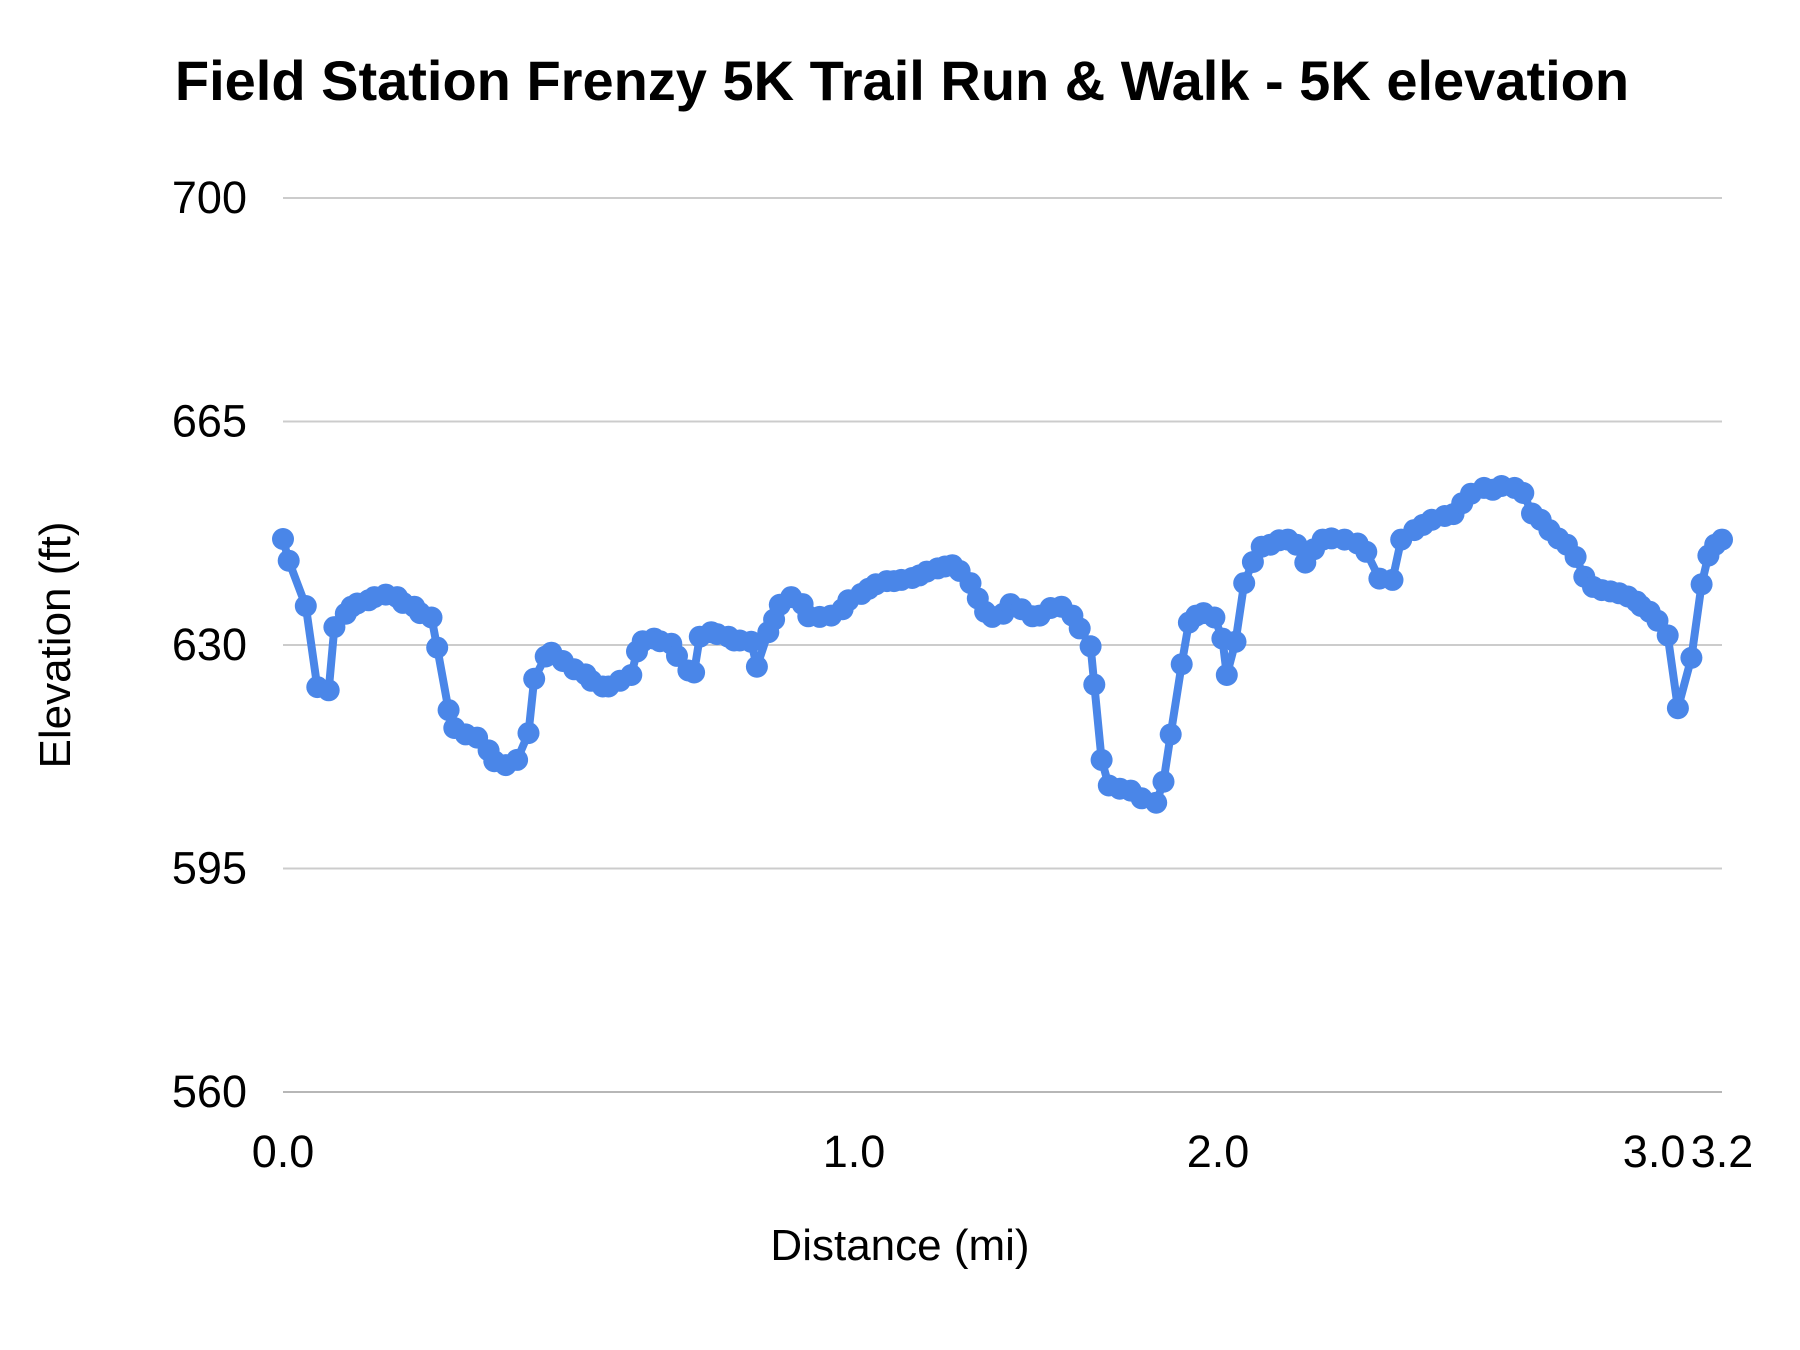 The image size is (1800, 1350). What do you see at coordinates (209, 1091) in the screenshot?
I see `y-tick-label: 560` at bounding box center [209, 1091].